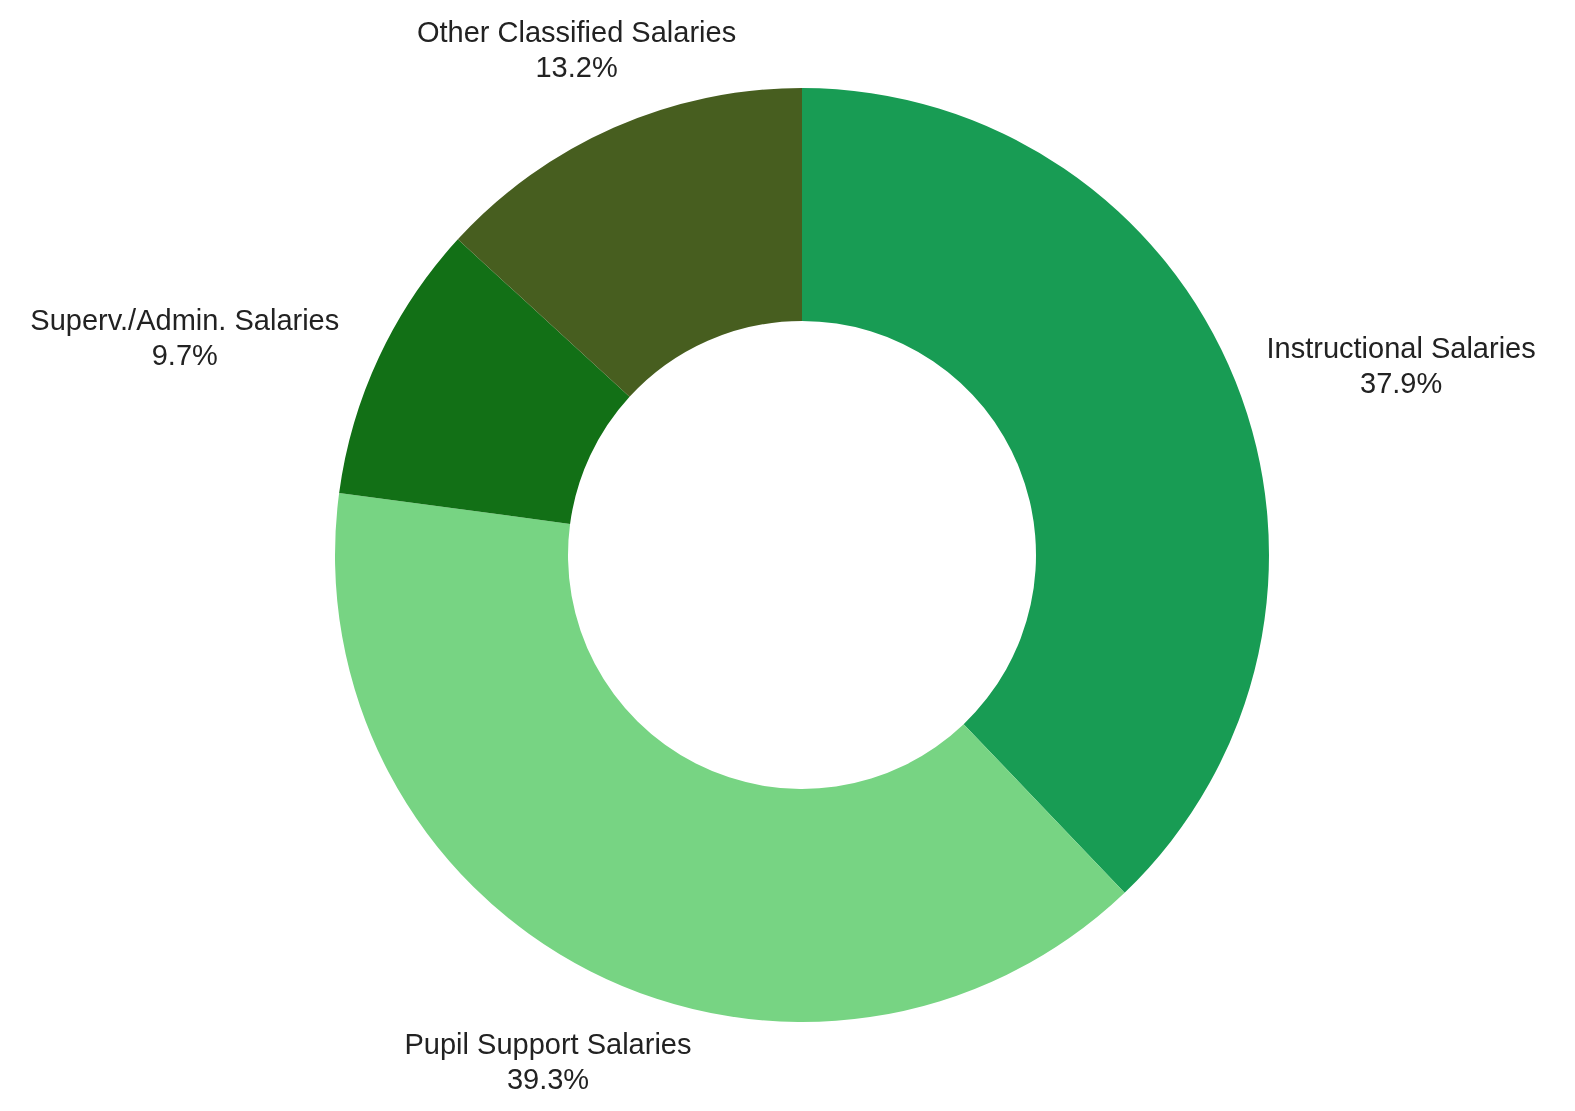 Image resolution: width=1575 pixels, height=1111 pixels. What do you see at coordinates (548, 1078) in the screenshot?
I see `data-label: 39.3%` at bounding box center [548, 1078].